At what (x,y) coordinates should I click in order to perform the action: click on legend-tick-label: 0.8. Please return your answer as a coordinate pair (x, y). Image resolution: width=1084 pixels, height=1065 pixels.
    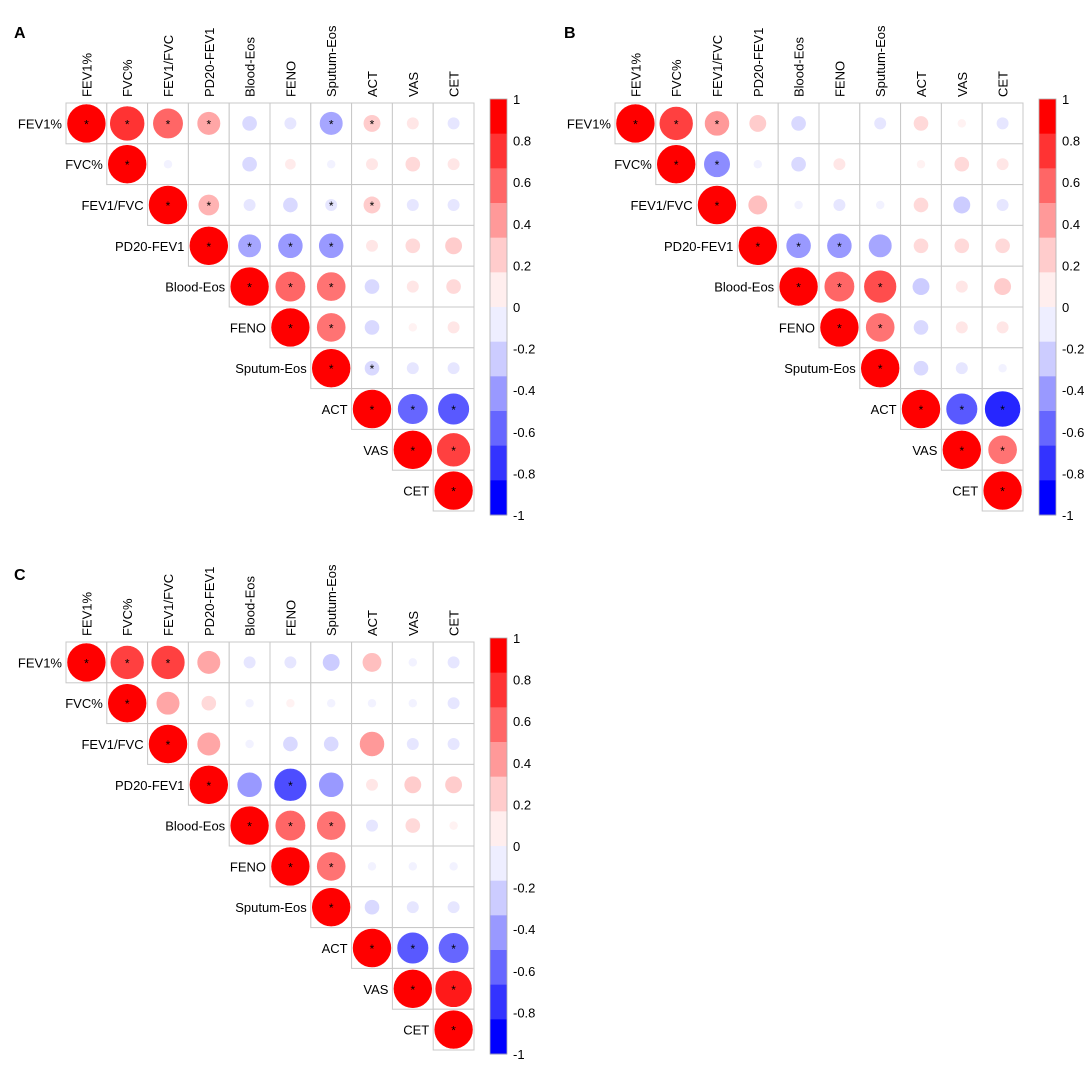
    Looking at the image, I should click on (522, 141).